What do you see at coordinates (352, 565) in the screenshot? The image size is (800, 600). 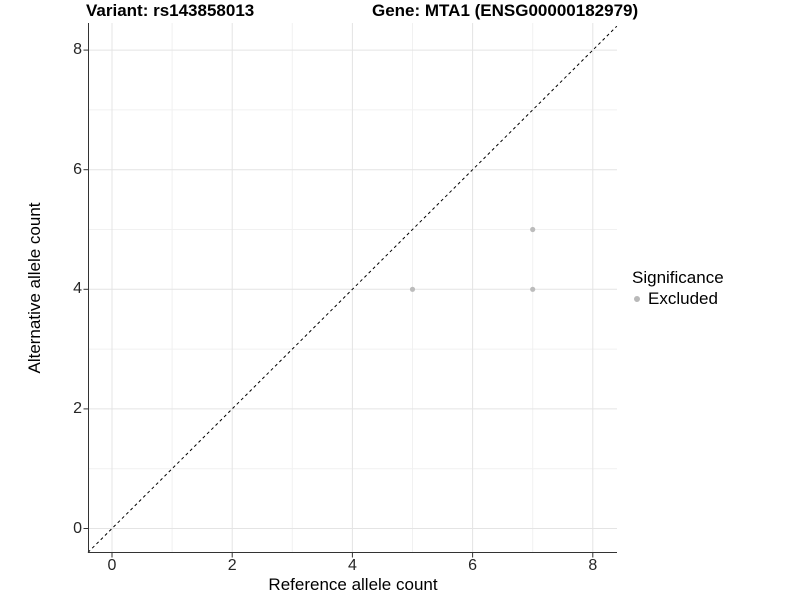 I see `x-tick-label-4: 4` at bounding box center [352, 565].